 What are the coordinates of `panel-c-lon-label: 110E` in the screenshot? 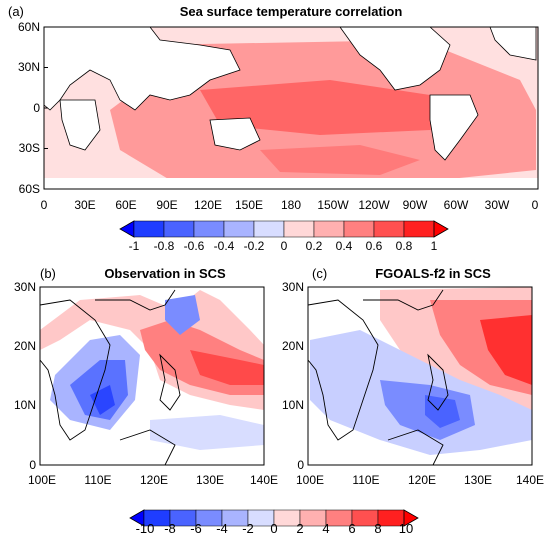 It's located at (366, 480).